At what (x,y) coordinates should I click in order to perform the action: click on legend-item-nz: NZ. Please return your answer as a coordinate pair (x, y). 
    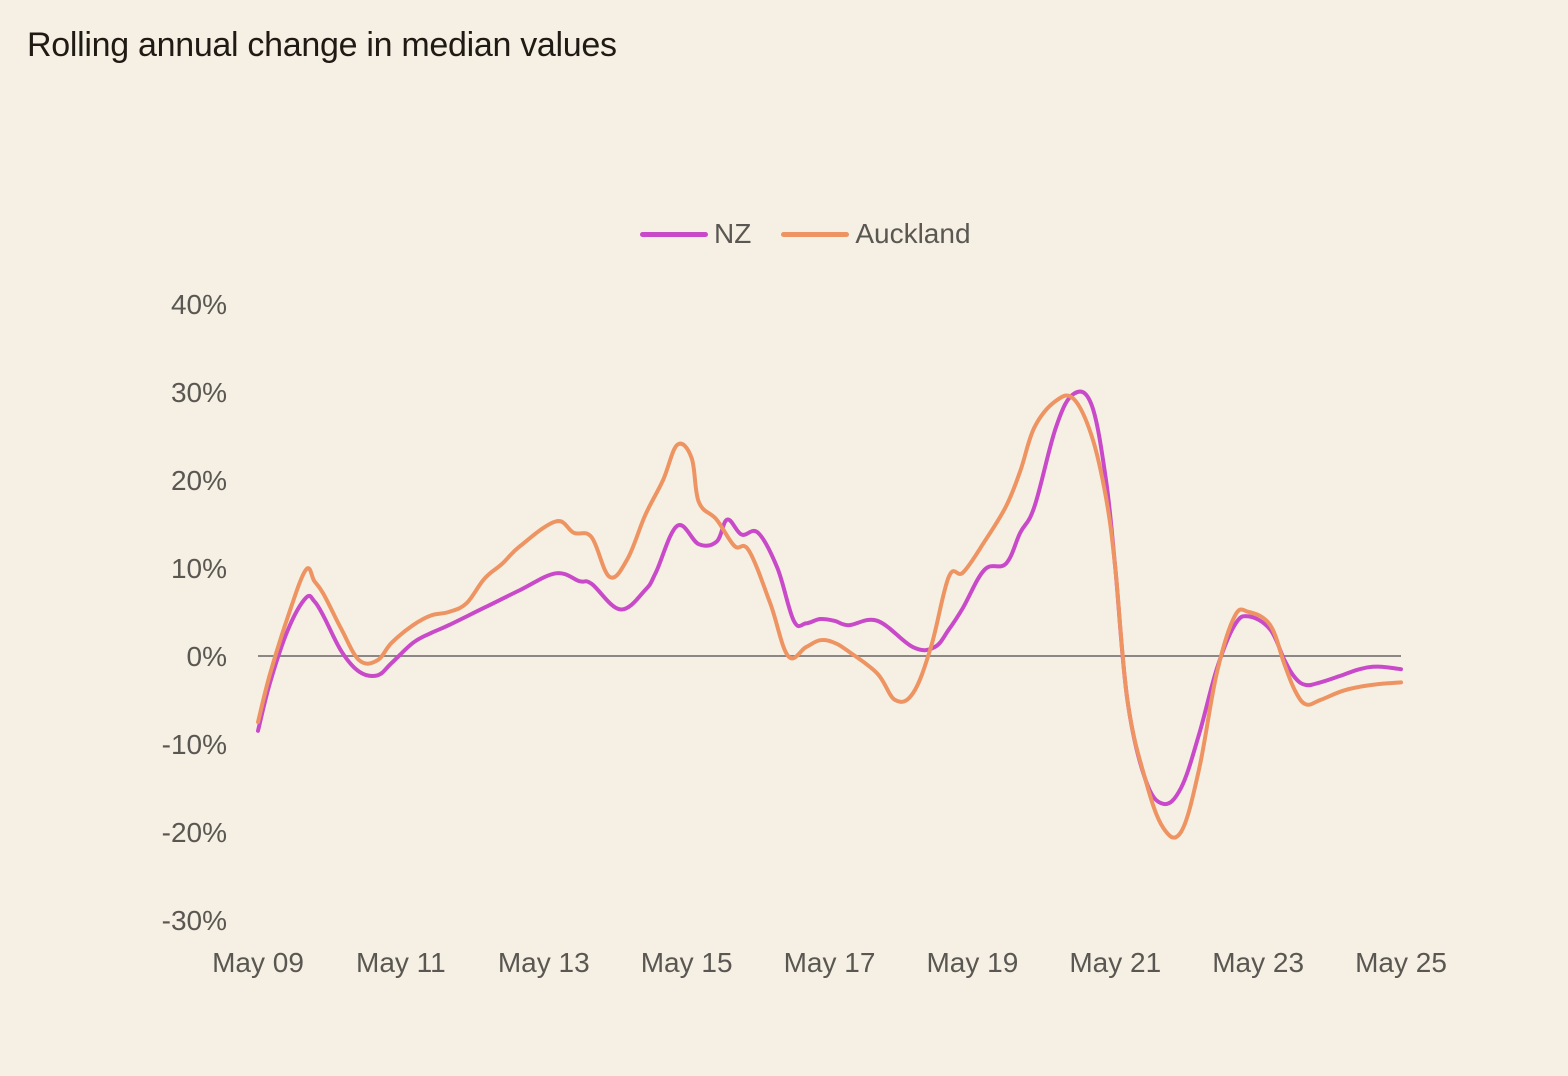
    Looking at the image, I should click on (695, 234).